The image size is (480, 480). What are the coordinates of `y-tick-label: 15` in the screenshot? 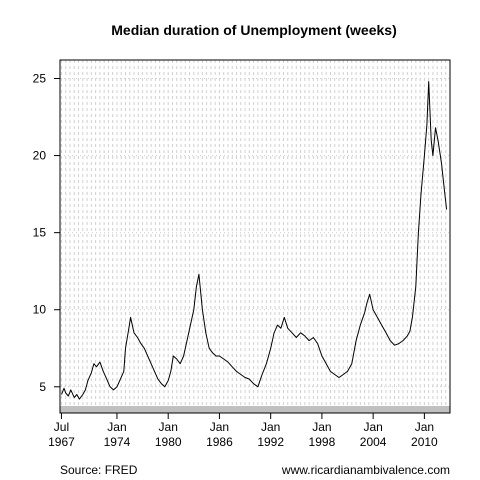 It's located at (40, 233).